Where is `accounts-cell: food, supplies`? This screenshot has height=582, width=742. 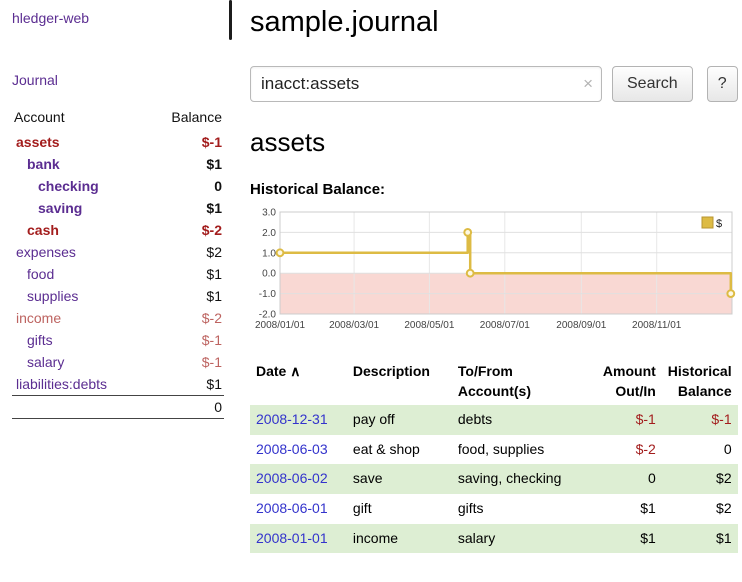
accounts-cell: food, supplies is located at coordinates (501, 448).